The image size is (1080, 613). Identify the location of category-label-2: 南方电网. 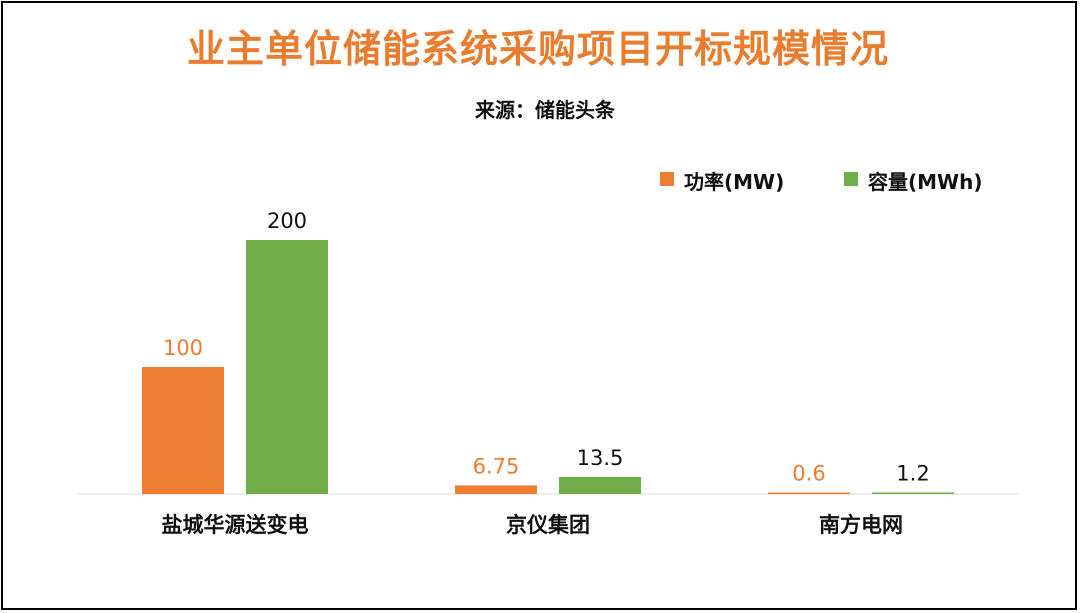
(861, 525).